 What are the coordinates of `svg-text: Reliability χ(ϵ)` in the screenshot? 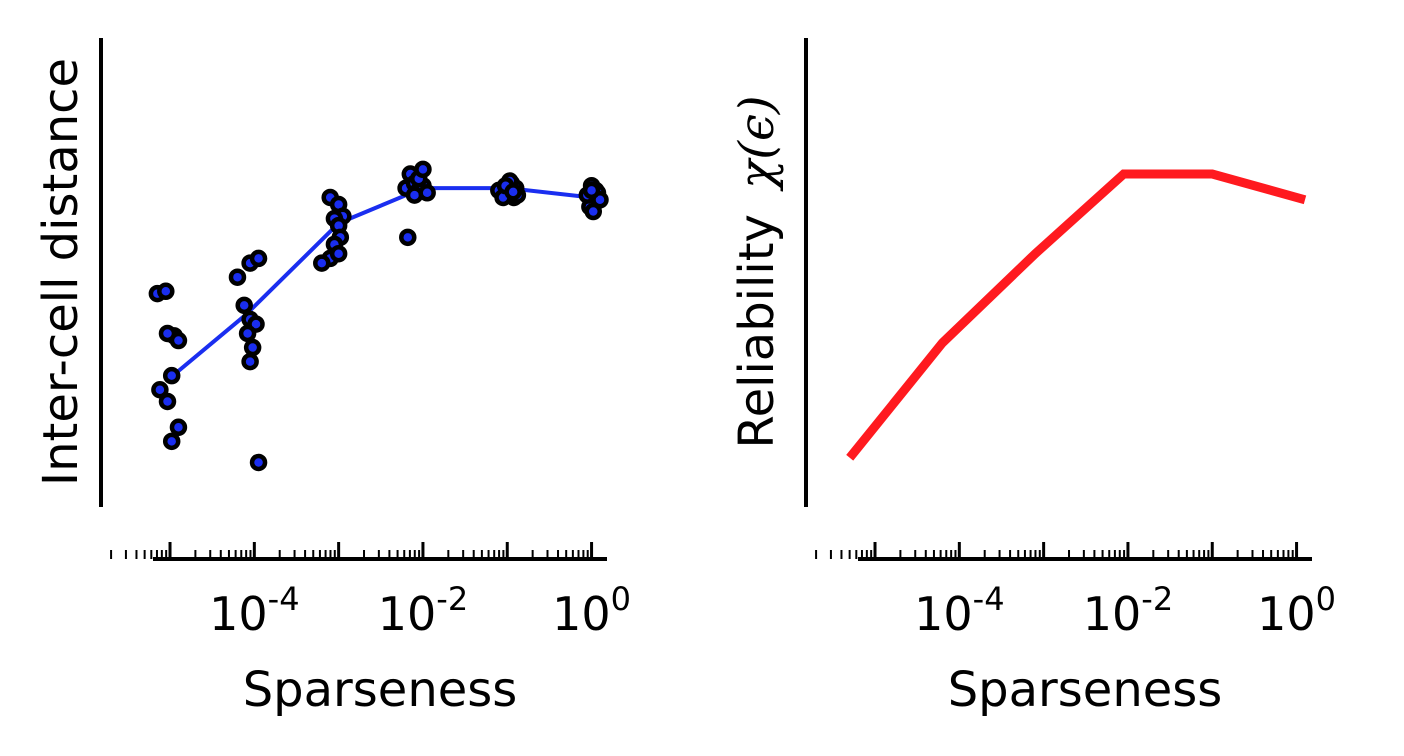 It's located at (757, 271).